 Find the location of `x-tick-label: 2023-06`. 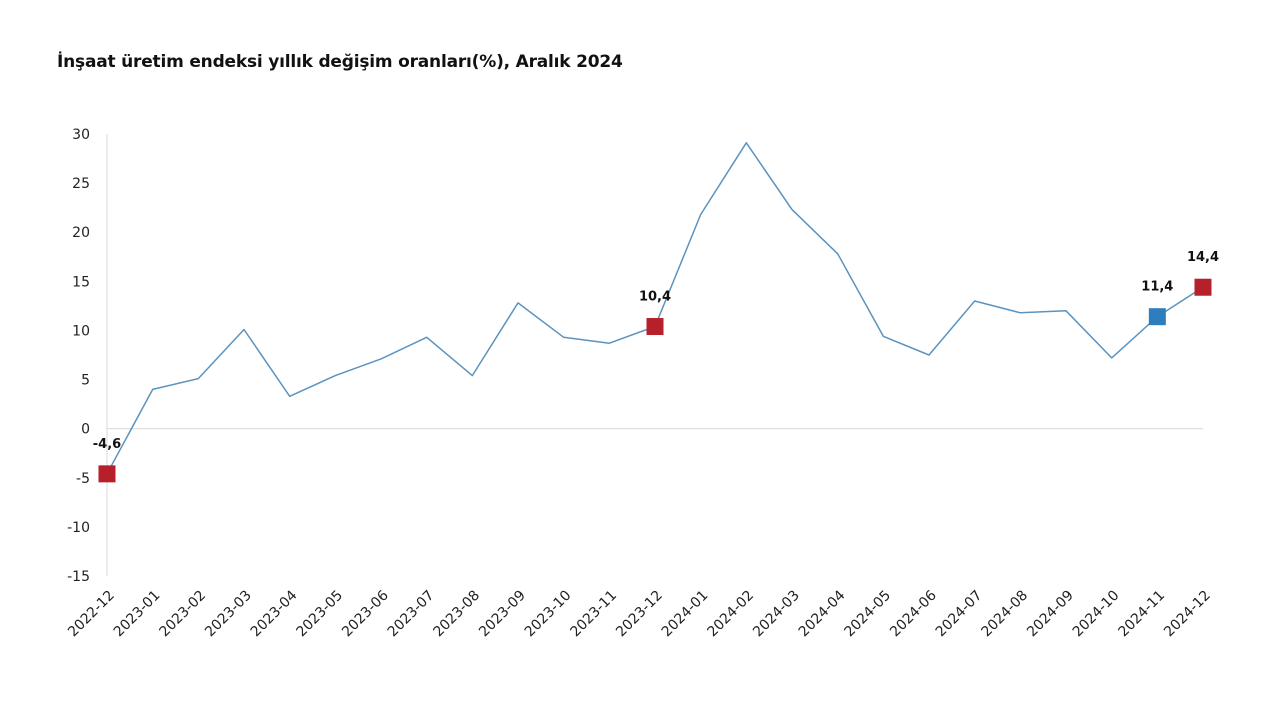

x-tick-label: 2023-06 is located at coordinates (365, 613).